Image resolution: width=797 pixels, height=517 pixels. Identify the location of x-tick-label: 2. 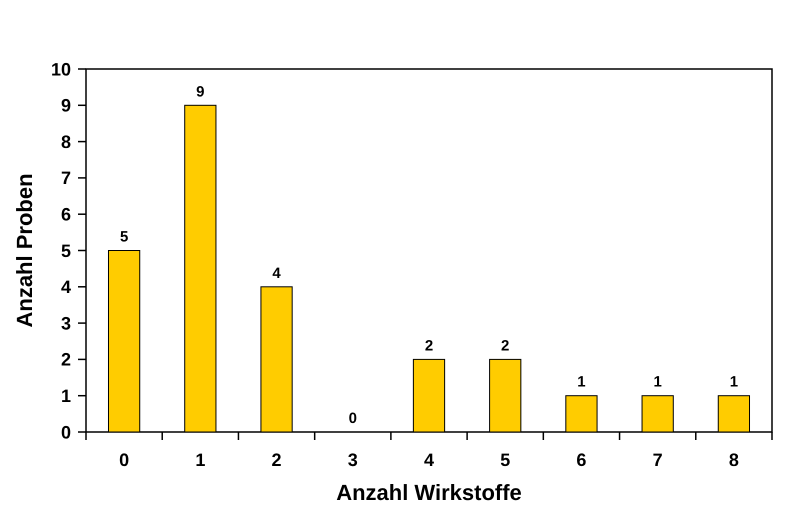
(277, 460).